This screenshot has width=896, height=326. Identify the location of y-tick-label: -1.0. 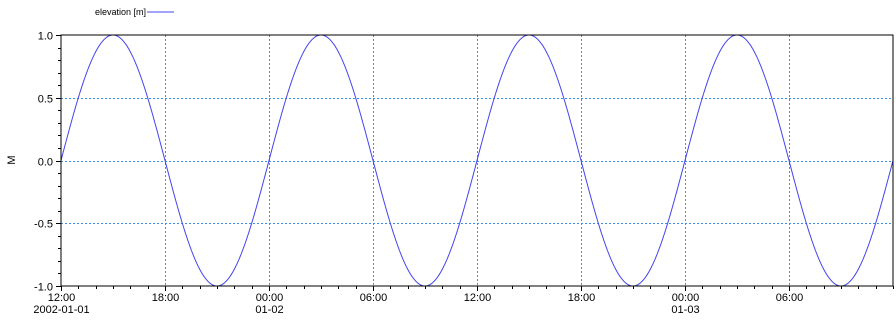
(43, 288).